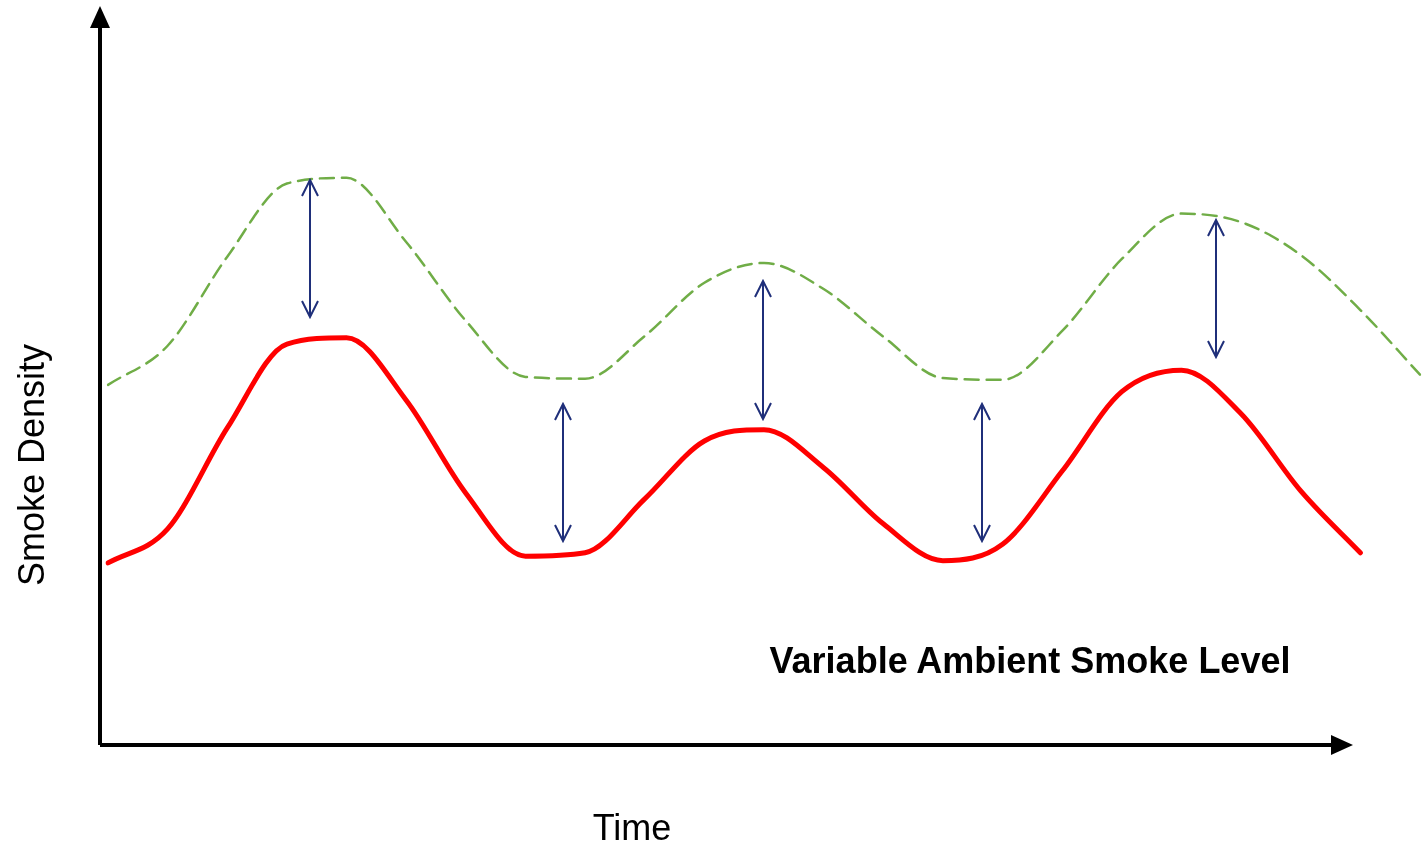 The image size is (1422, 846). I want to click on x-axis-title: Time, so click(632, 826).